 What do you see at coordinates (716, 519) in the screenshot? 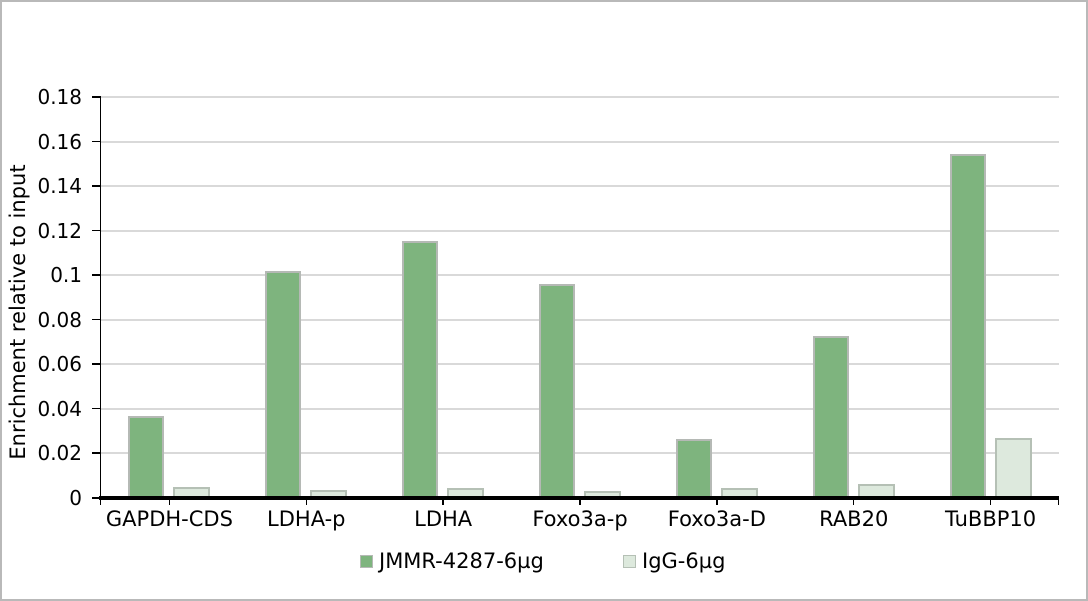
I see `x-axis-label: Foxo3a-D` at bounding box center [716, 519].